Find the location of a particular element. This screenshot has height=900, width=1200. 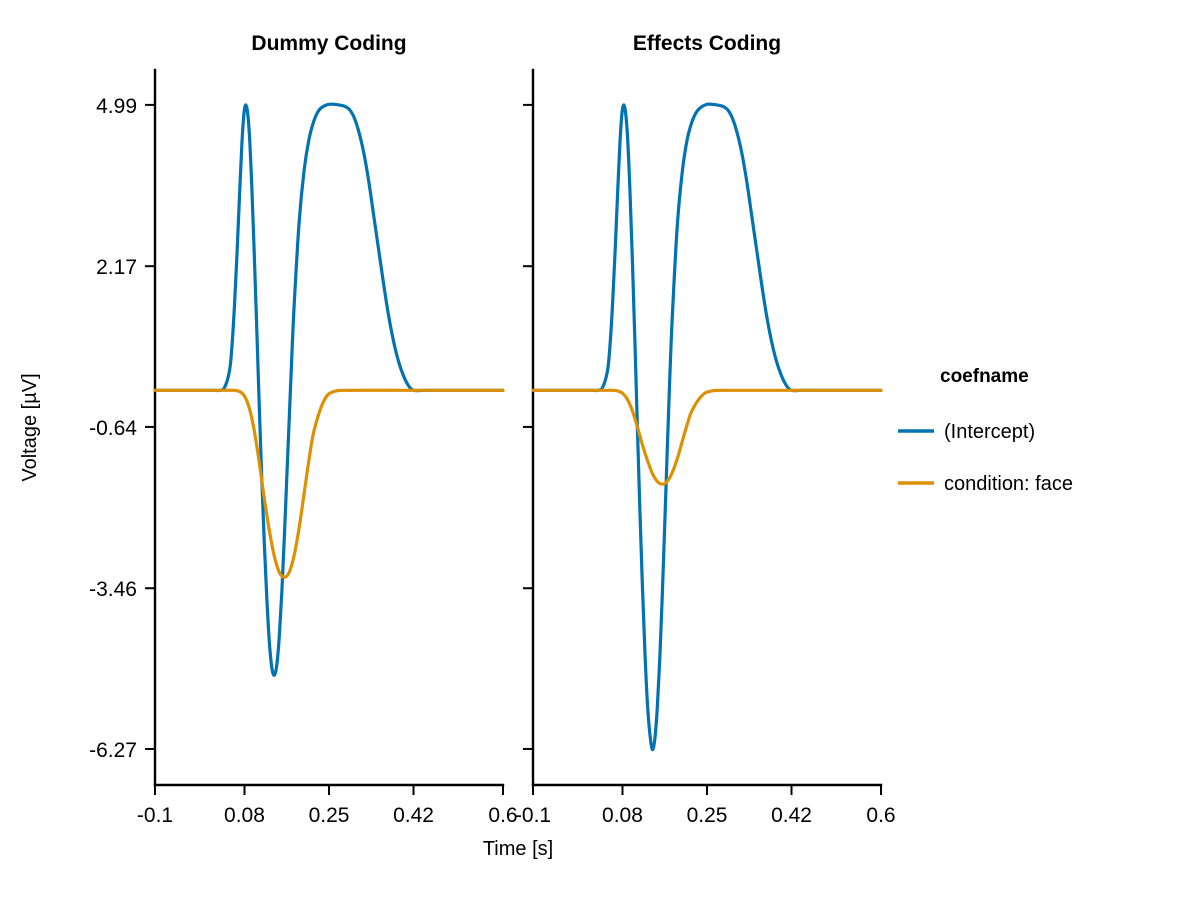

y-tick-label-4: -6.27 is located at coordinates (113, 750).